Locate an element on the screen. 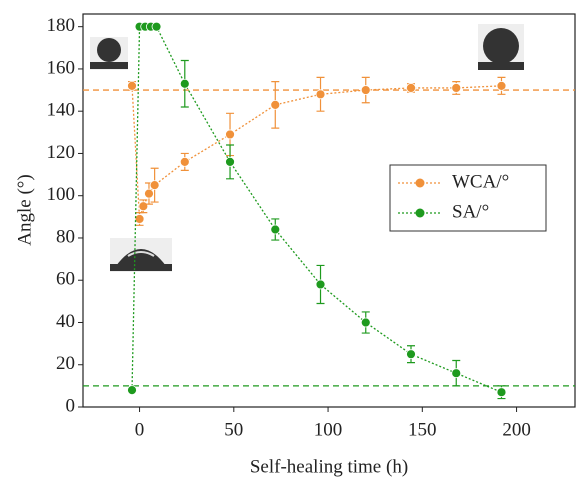 The height and width of the screenshot is (485, 577). y-tick-label: 100 is located at coordinates (61, 194).